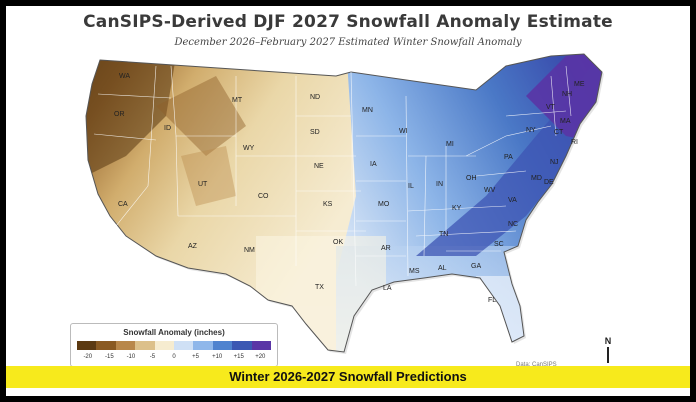  I want to click on label-wa: WA, so click(124, 76).